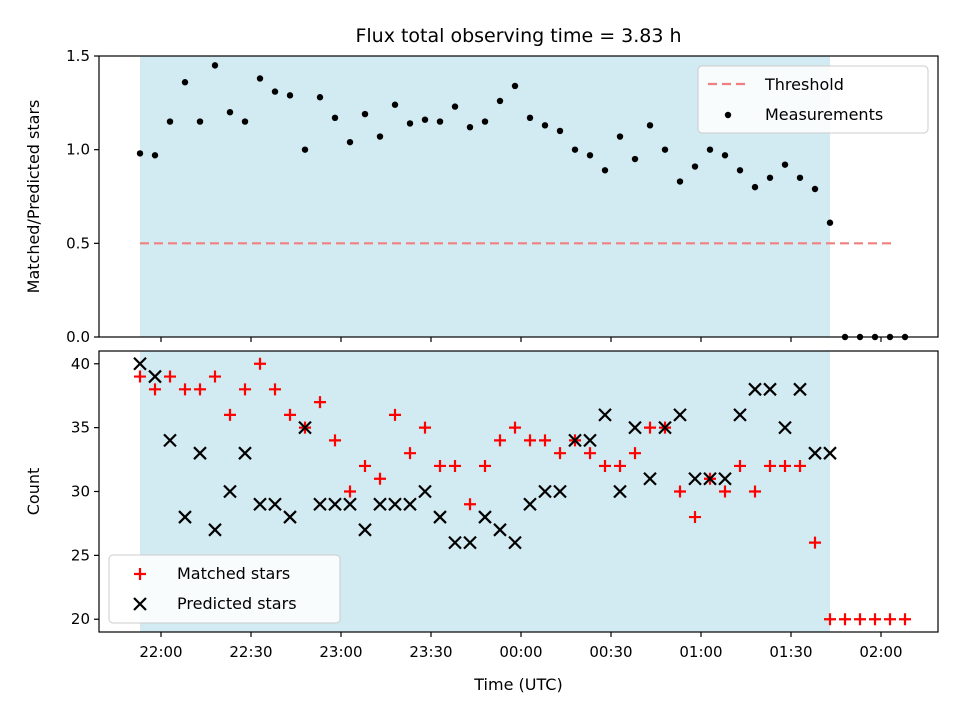 The image size is (960, 725). Describe the element at coordinates (33, 197) in the screenshot. I see `ratio-y-axis-label: Matched/Predicted stars` at that location.